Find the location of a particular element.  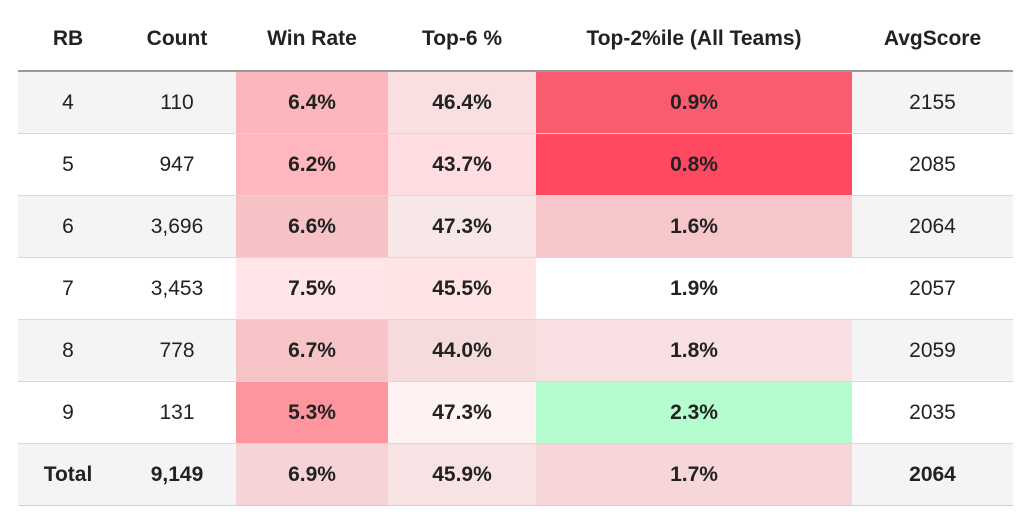

cell-top2: 1.9% is located at coordinates (694, 288).